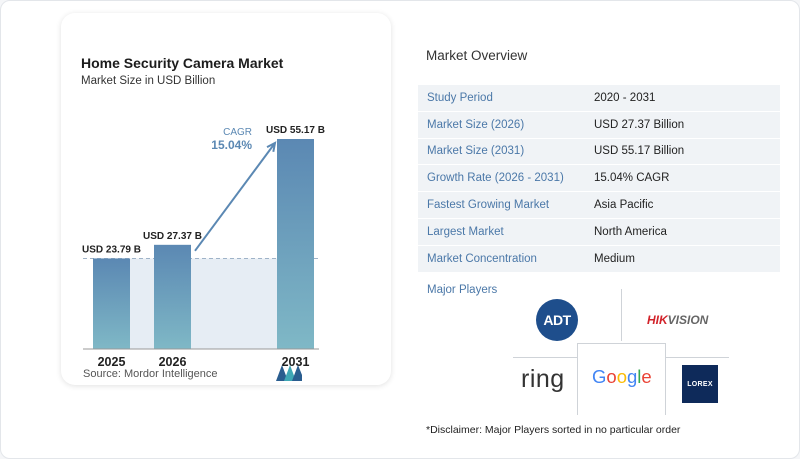 The image size is (800, 459). I want to click on overview-row: Market Size (2026) USD 27.37 Billion, so click(599, 125).